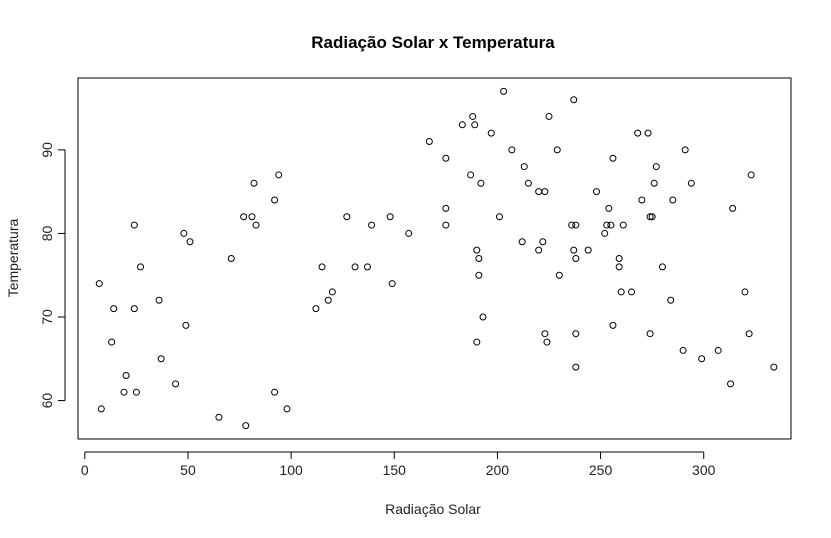  Describe the element at coordinates (85, 470) in the screenshot. I see `x-tick-label: 0` at that location.